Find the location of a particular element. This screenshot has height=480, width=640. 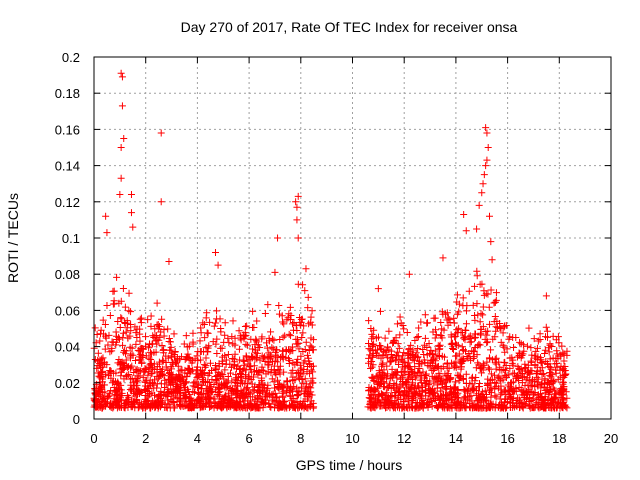

x-tick-label: 2 is located at coordinates (145, 438).